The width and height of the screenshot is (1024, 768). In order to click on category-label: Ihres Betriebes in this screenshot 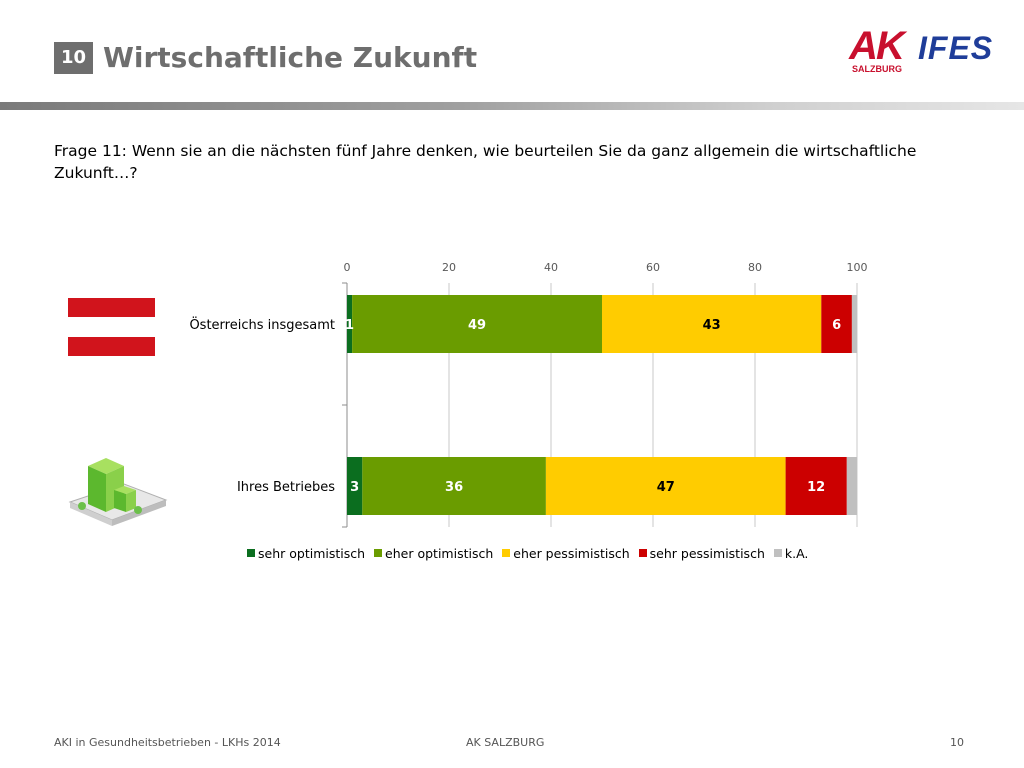, I will do `click(286, 487)`.